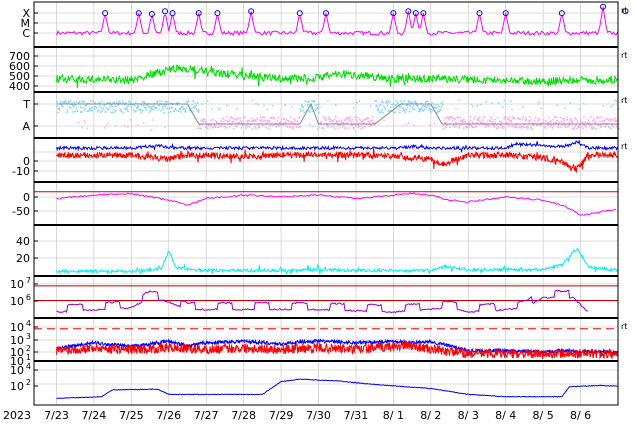  Describe the element at coordinates (28, 357) in the screenshot. I see `y-tick-exponent: 1` at that location.